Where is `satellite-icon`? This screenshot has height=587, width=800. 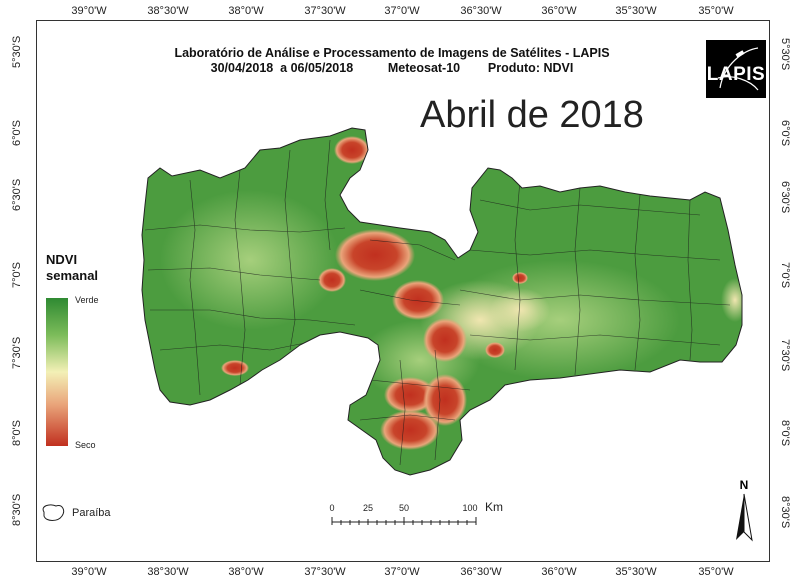 satellite-icon is located at coordinates (738, 69).